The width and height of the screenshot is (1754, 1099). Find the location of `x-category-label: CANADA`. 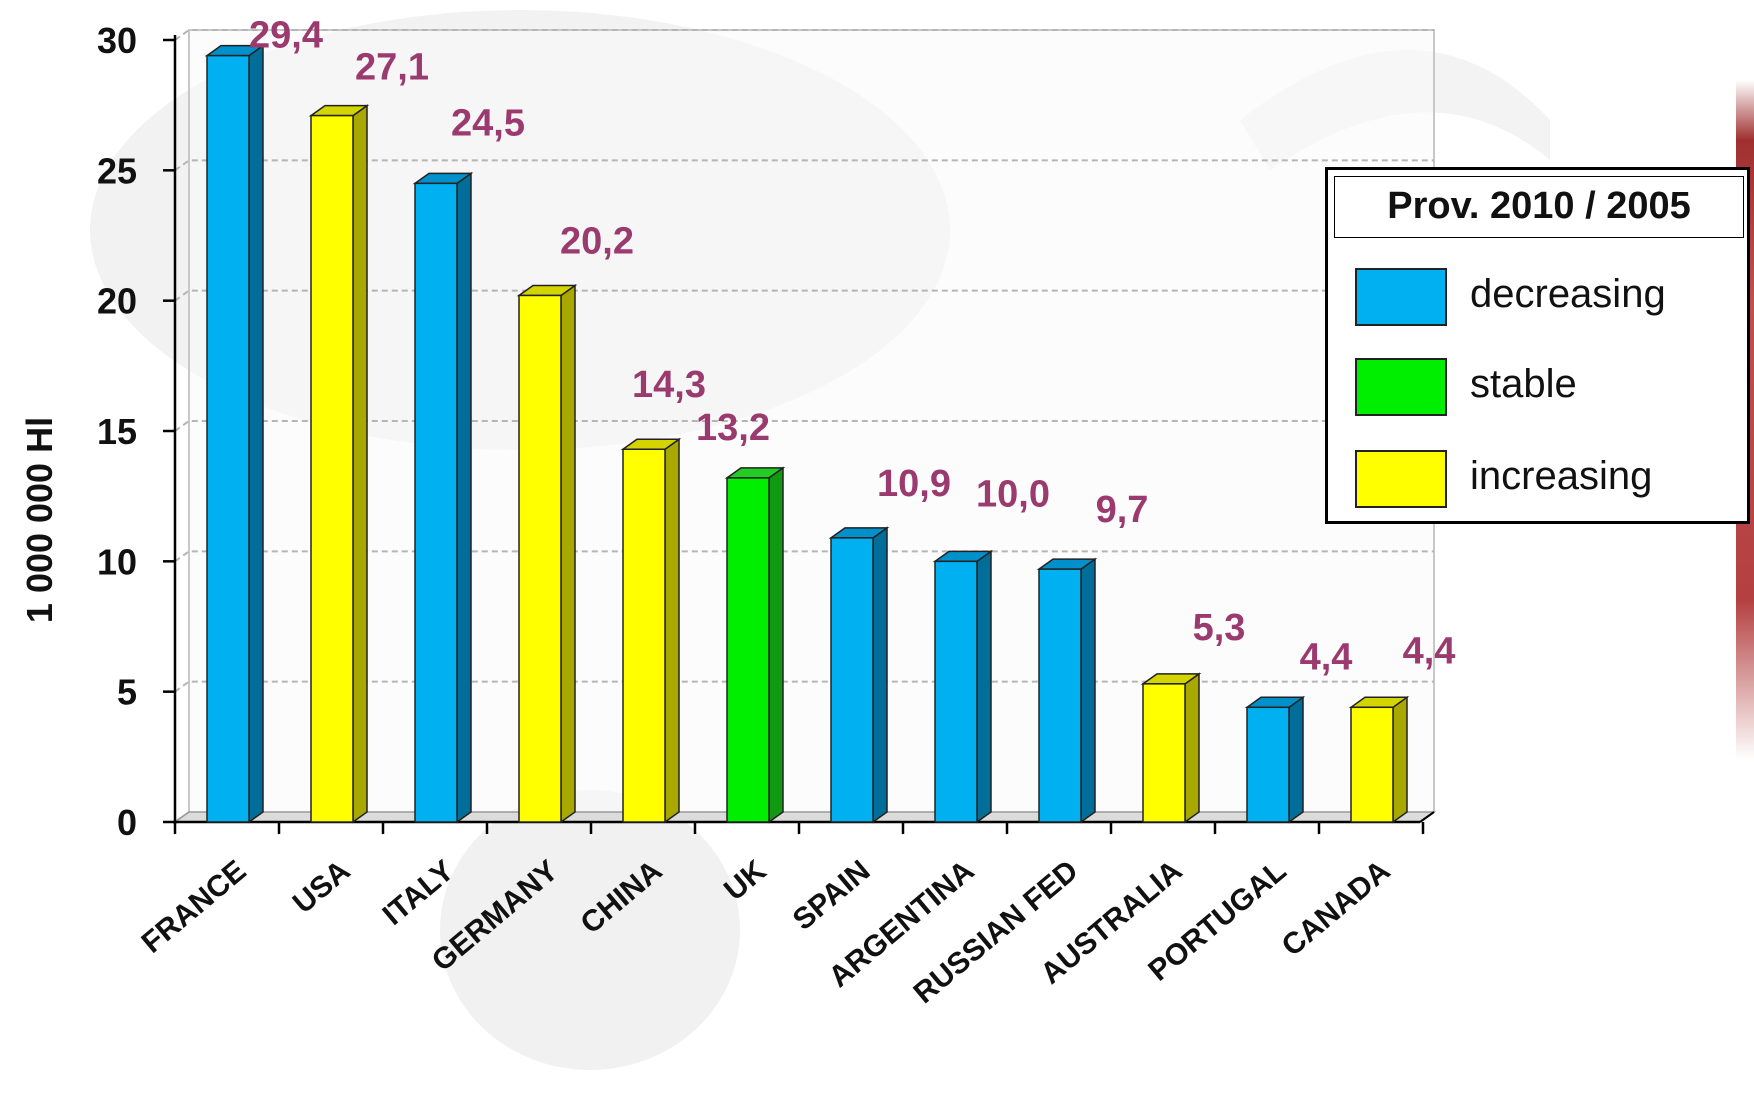

x-category-label: CANADA is located at coordinates (1336, 908).